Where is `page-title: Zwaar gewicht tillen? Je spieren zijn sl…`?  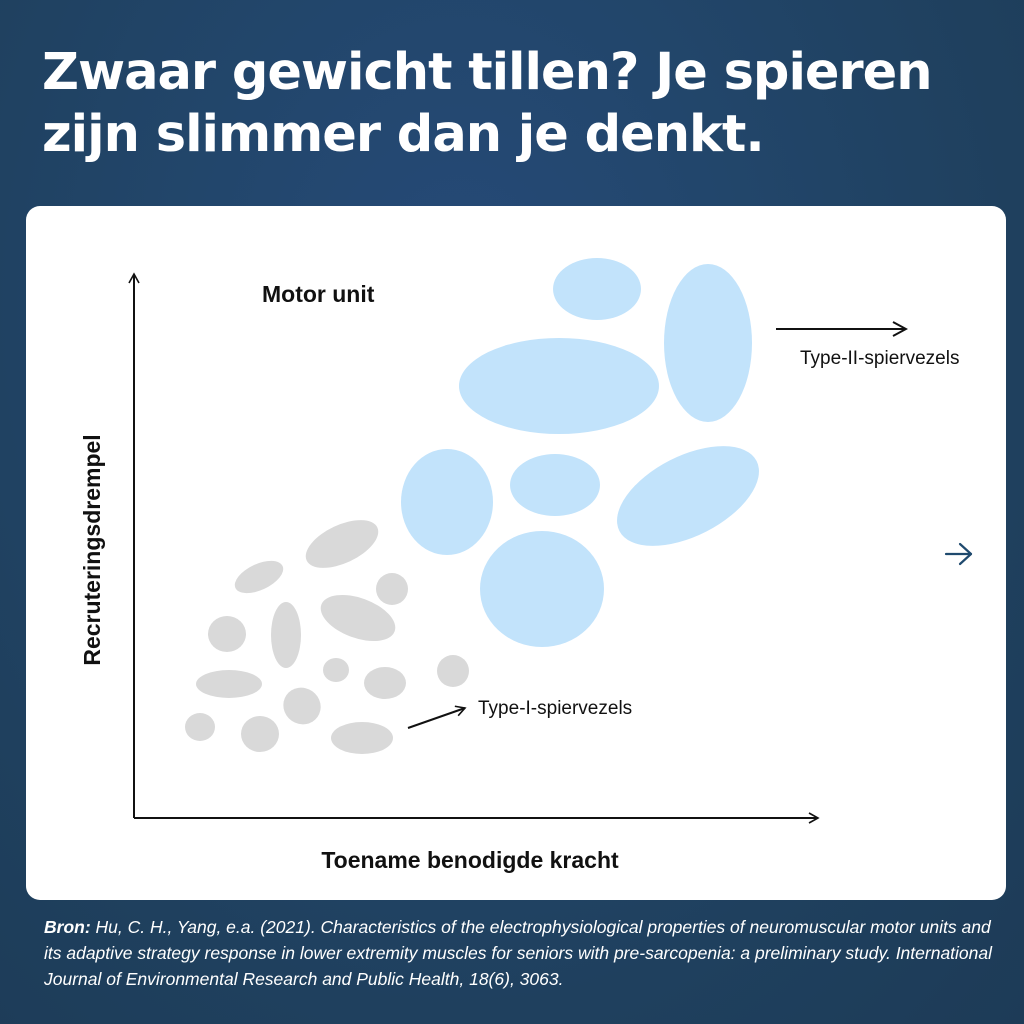 page-title: Zwaar gewicht tillen? Je spieren zijn sl… is located at coordinates (522, 104).